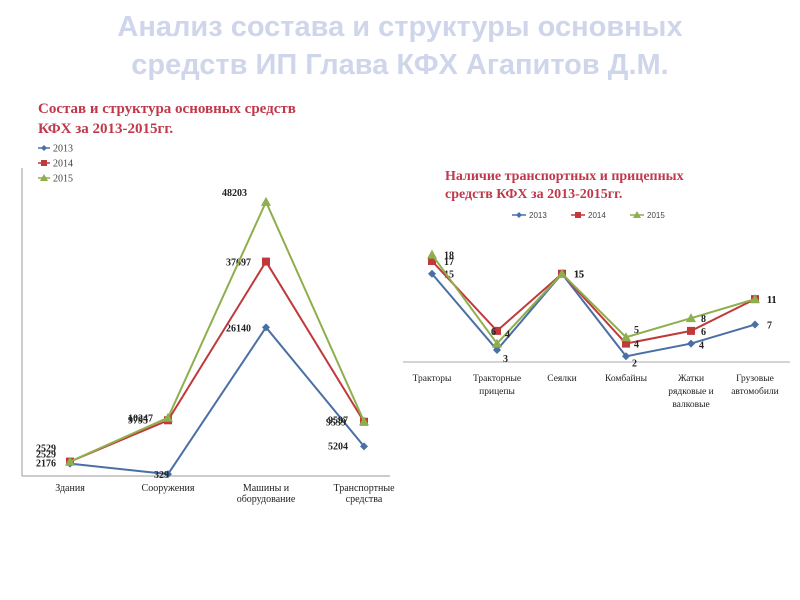  I want to click on chart2-data-label-2015: 18, so click(449, 256).